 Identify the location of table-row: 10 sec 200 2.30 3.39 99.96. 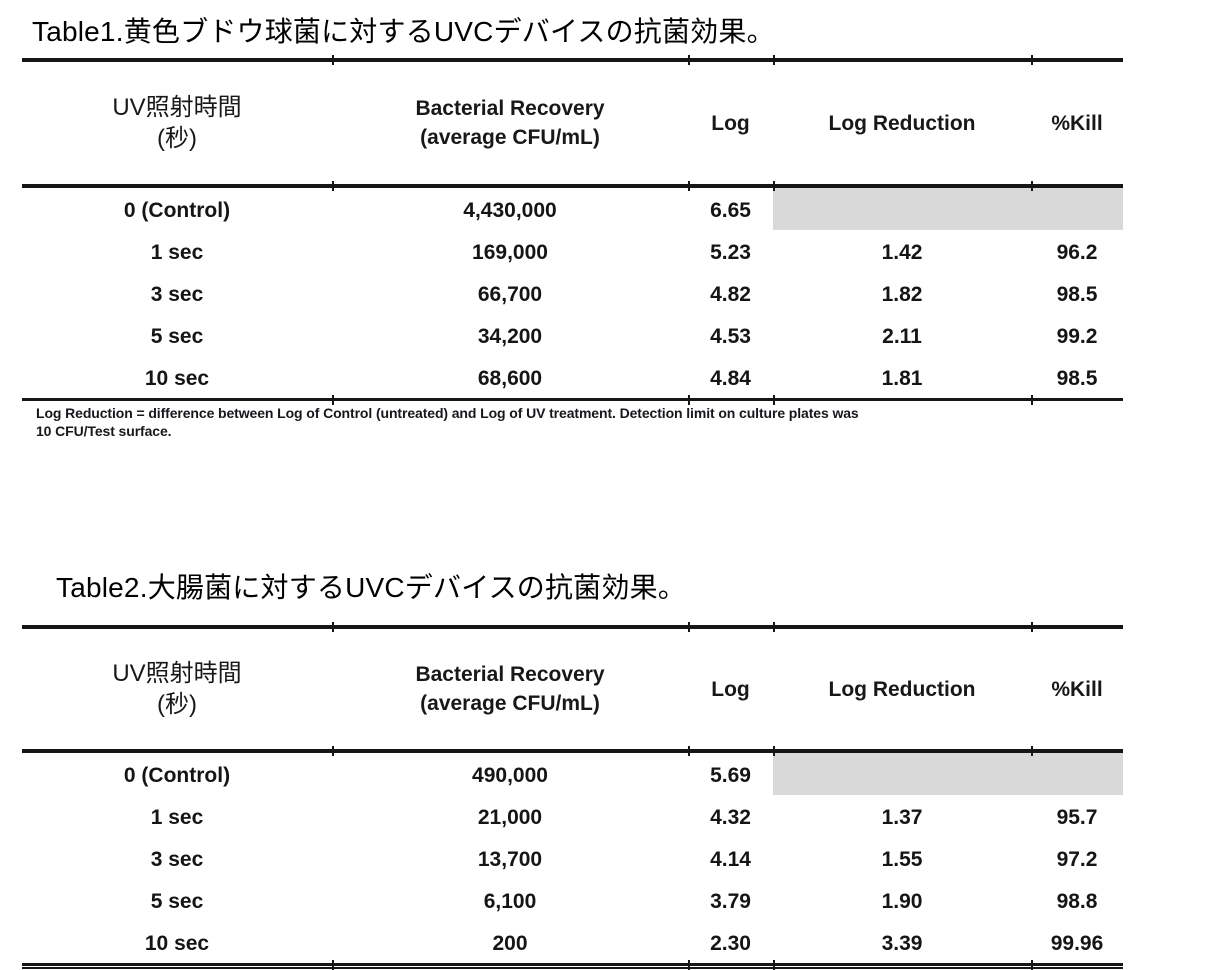
(572, 942).